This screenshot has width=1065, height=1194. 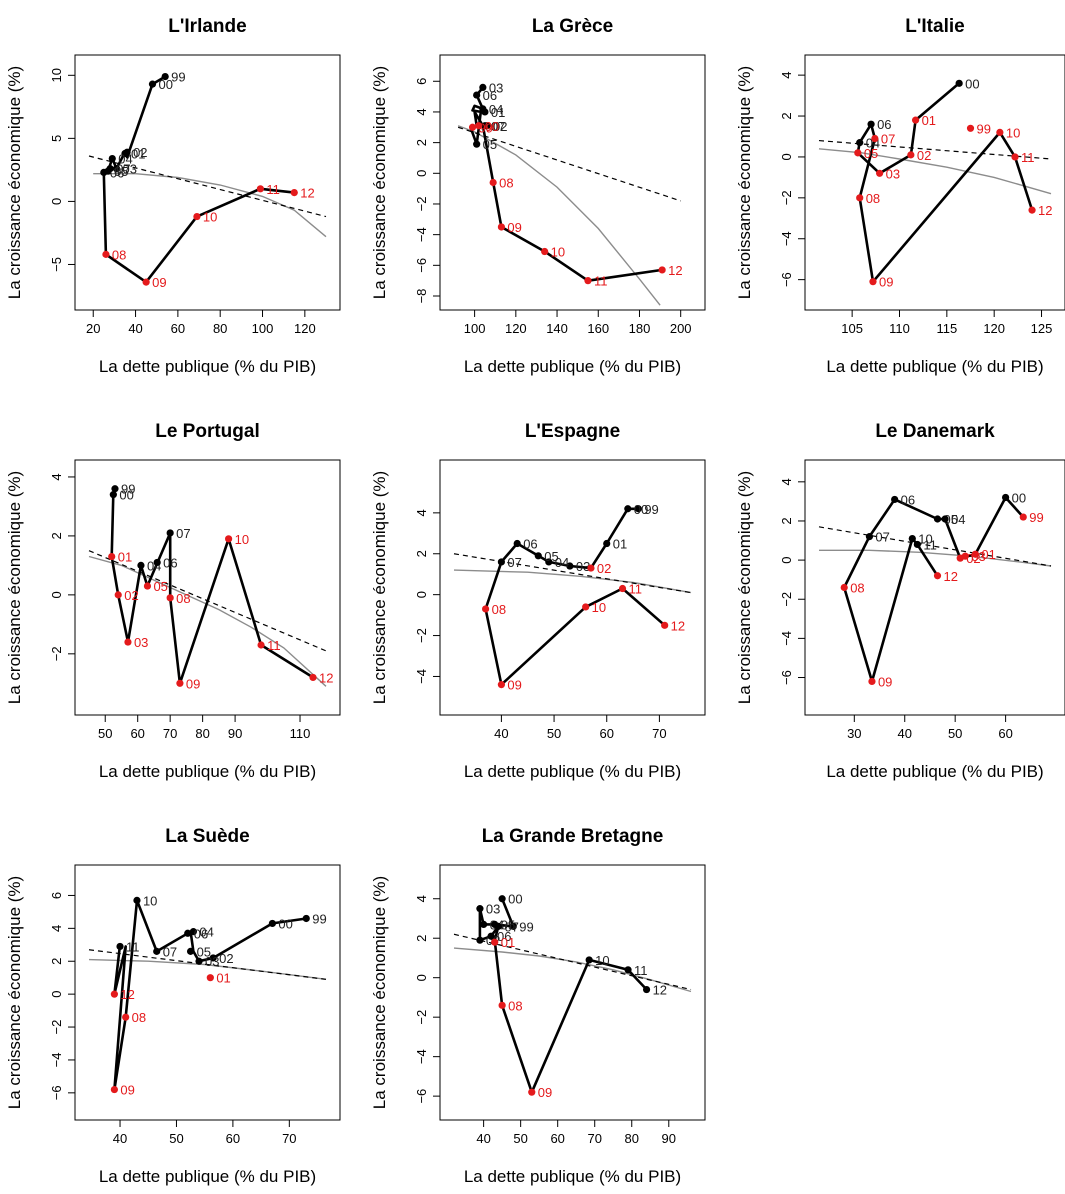 What do you see at coordinates (946, 328) in the screenshot?
I see `x-tick-label: 115` at bounding box center [946, 328].